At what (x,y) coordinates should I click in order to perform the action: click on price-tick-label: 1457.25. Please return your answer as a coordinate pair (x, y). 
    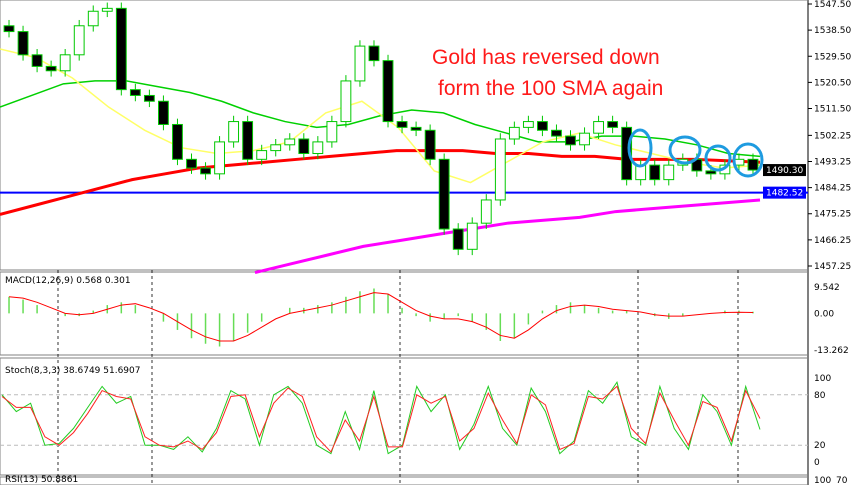
    Looking at the image, I should click on (832, 267).